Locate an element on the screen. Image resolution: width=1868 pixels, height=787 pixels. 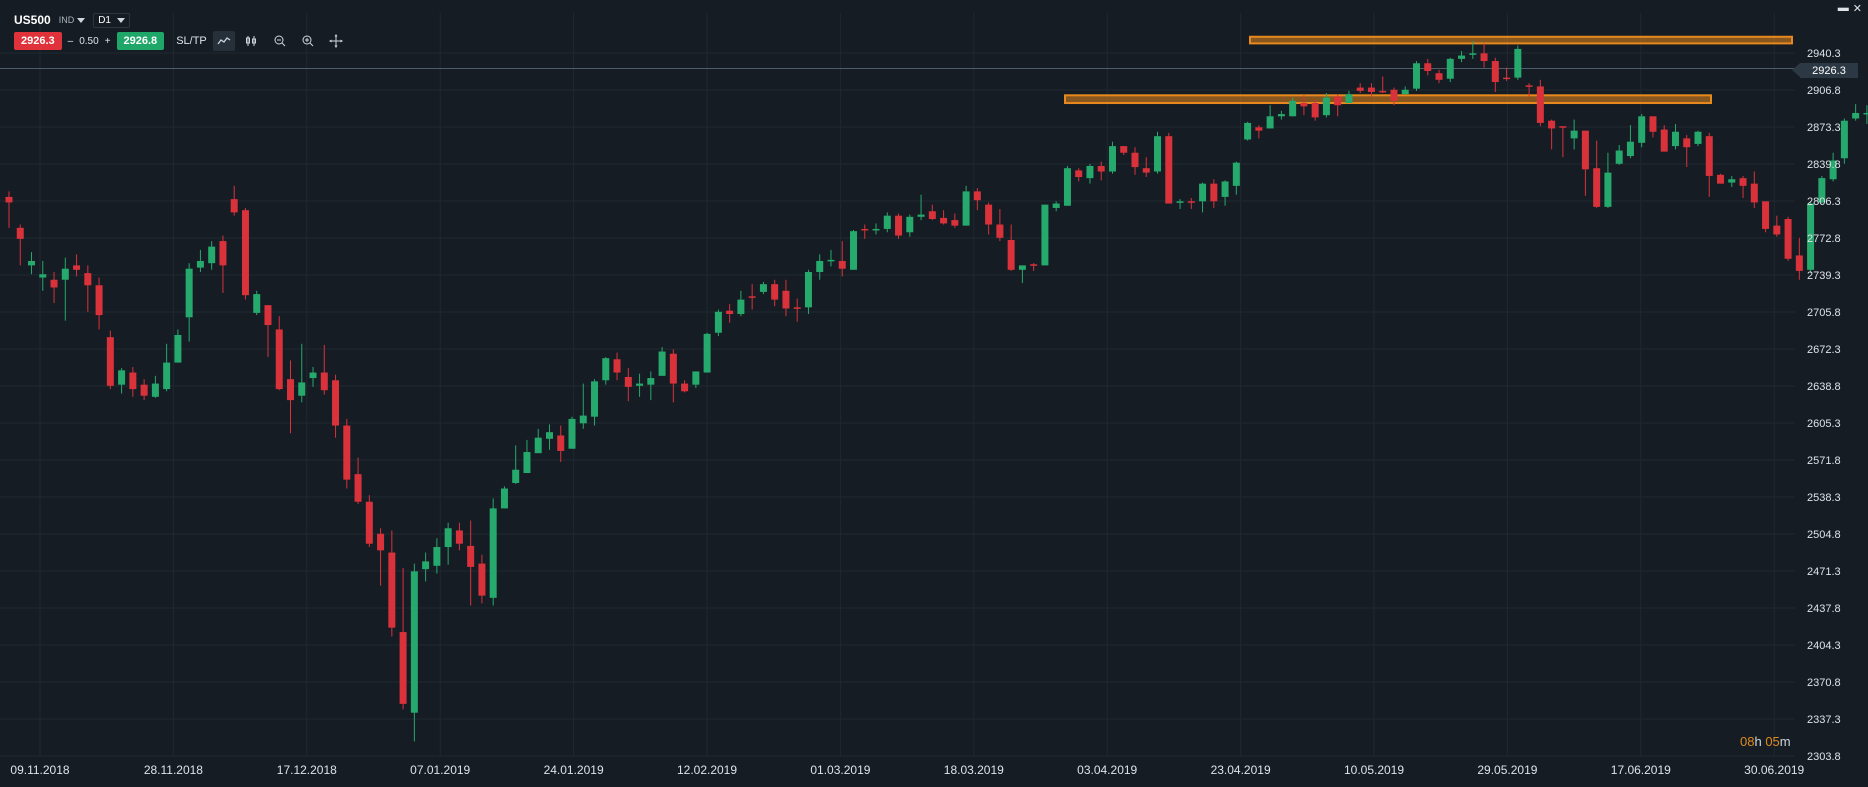
symbol-bar: US500 IND D1 is located at coordinates (72, 20).